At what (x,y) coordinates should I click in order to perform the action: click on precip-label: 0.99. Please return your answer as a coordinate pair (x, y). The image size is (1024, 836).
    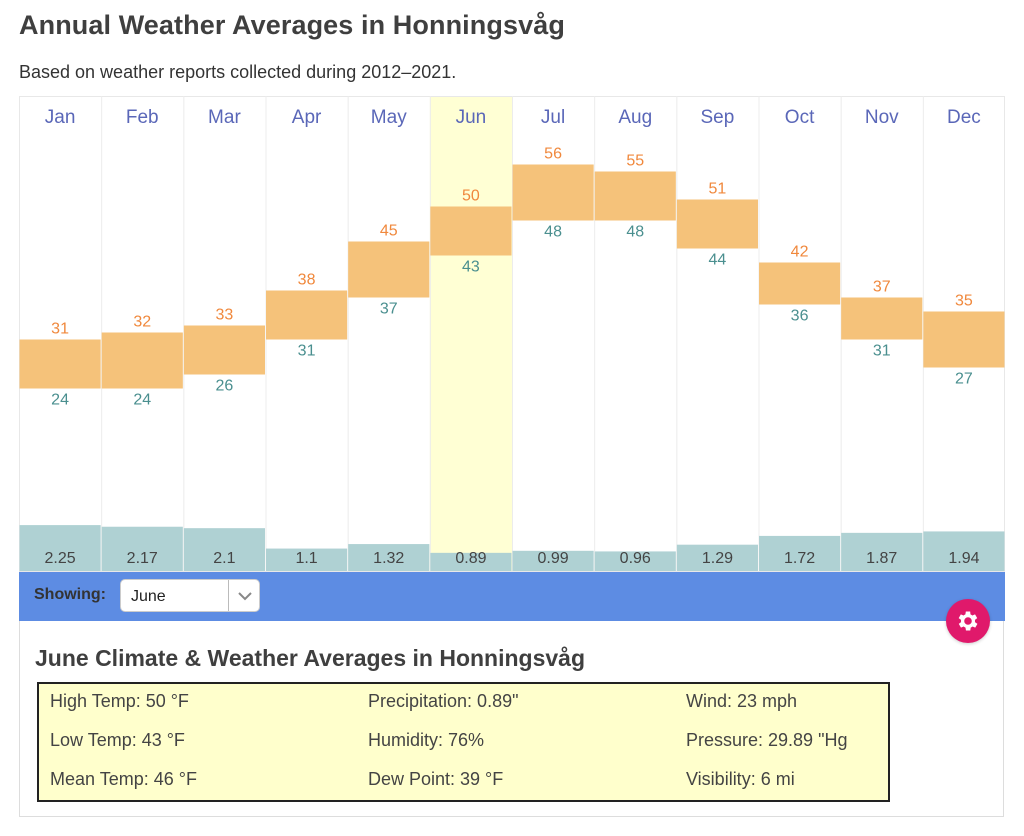
    Looking at the image, I should click on (553, 558).